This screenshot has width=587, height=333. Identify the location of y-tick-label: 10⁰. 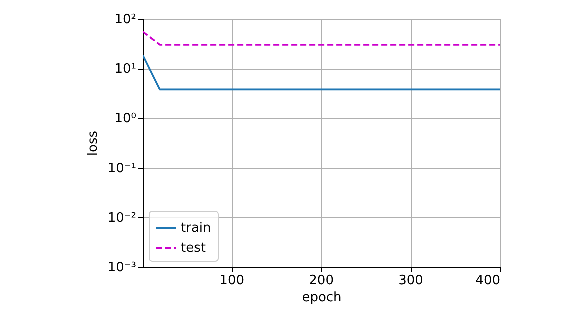
(125, 119).